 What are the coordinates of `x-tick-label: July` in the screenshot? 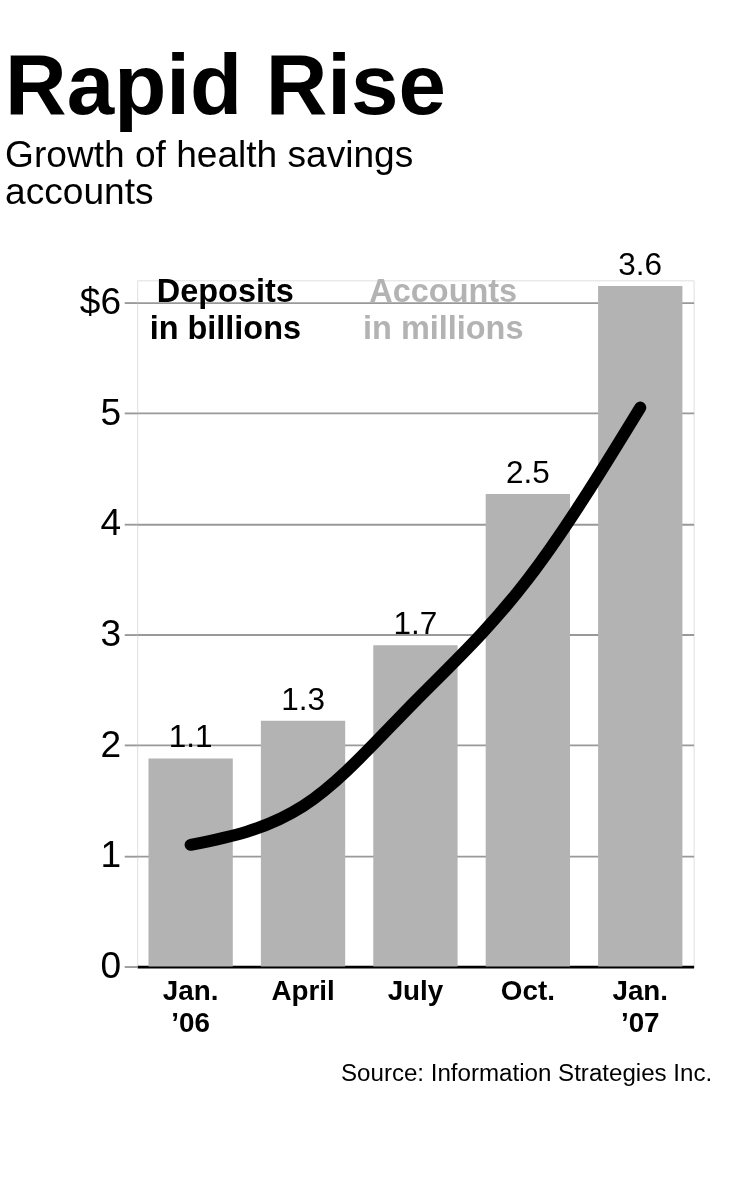 It's located at (415, 991).